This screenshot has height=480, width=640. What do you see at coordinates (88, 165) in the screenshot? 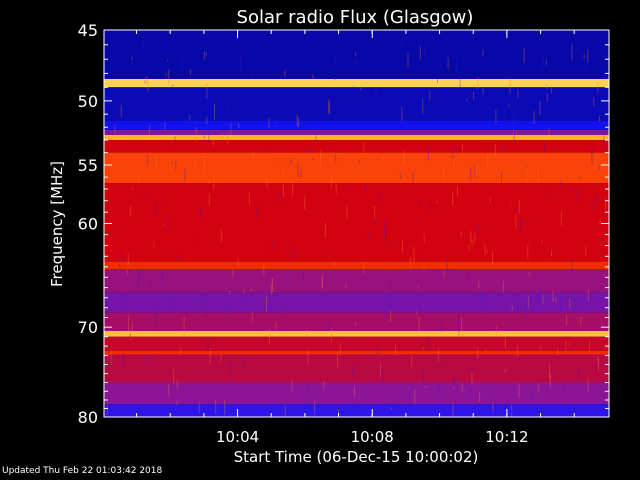
I see `y-tick-label: 55` at bounding box center [88, 165].